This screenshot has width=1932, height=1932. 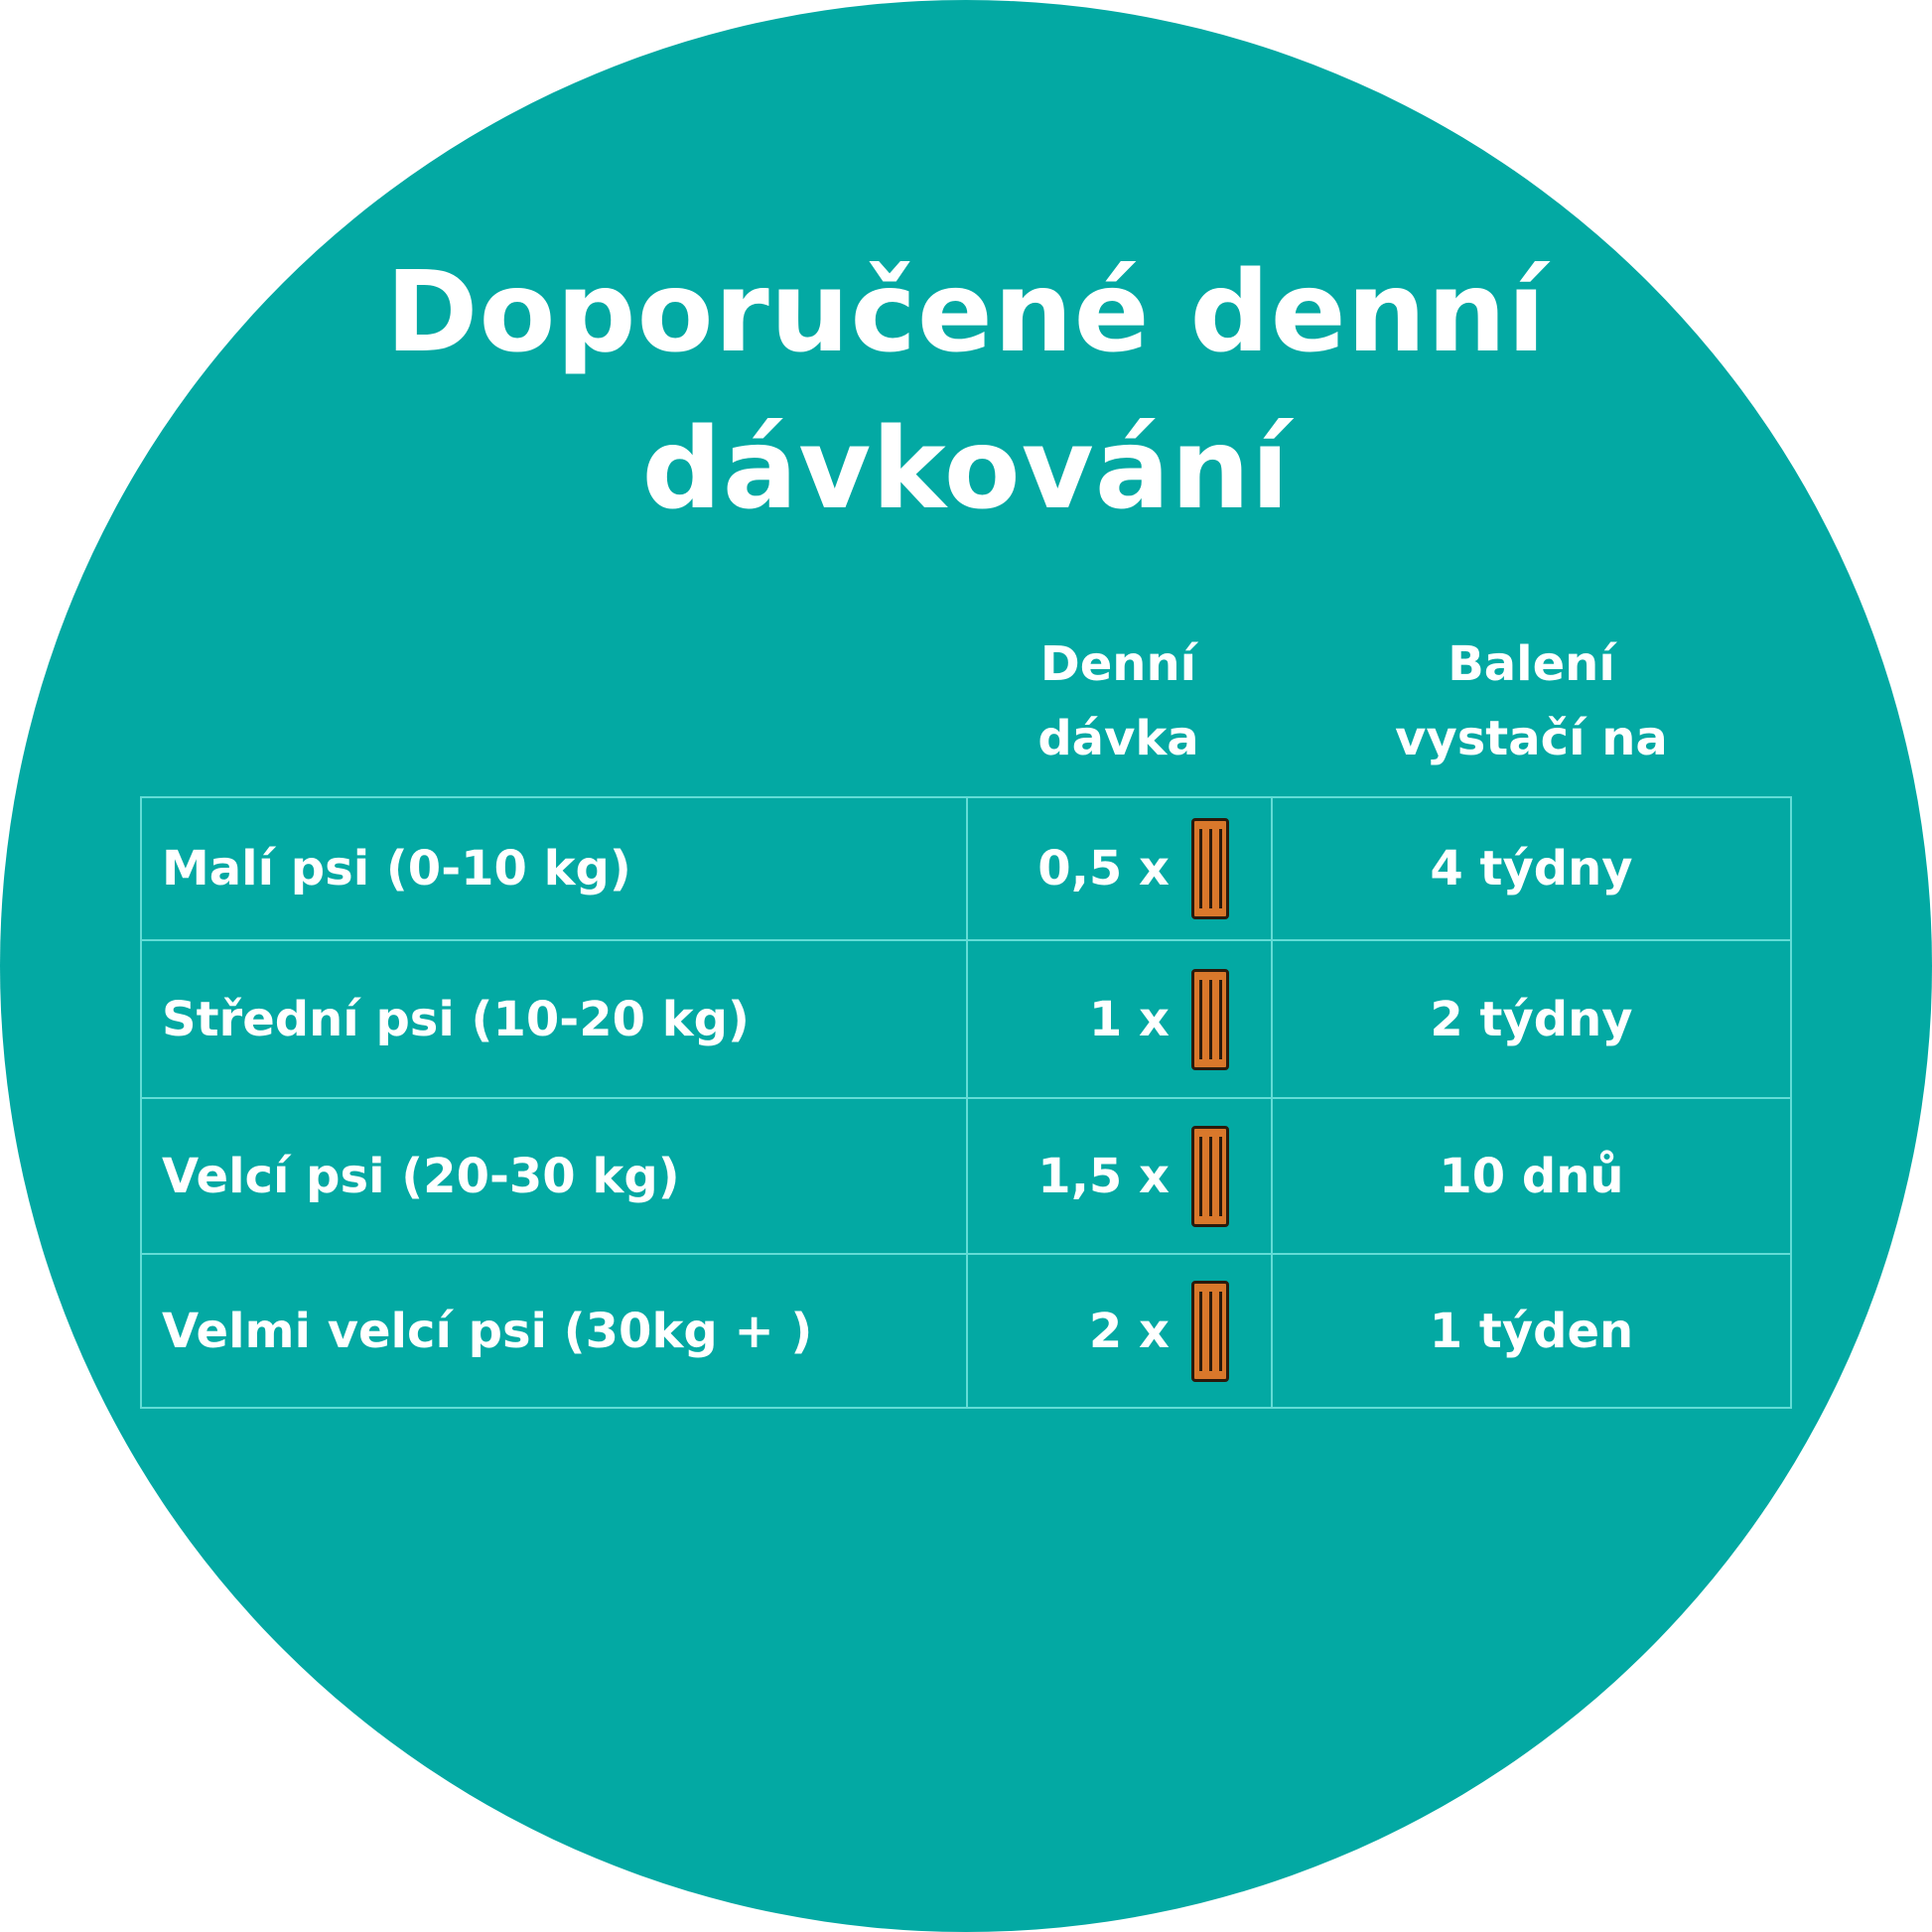 I want to click on dose-cell: 1 x, so click(x=1119, y=1019).